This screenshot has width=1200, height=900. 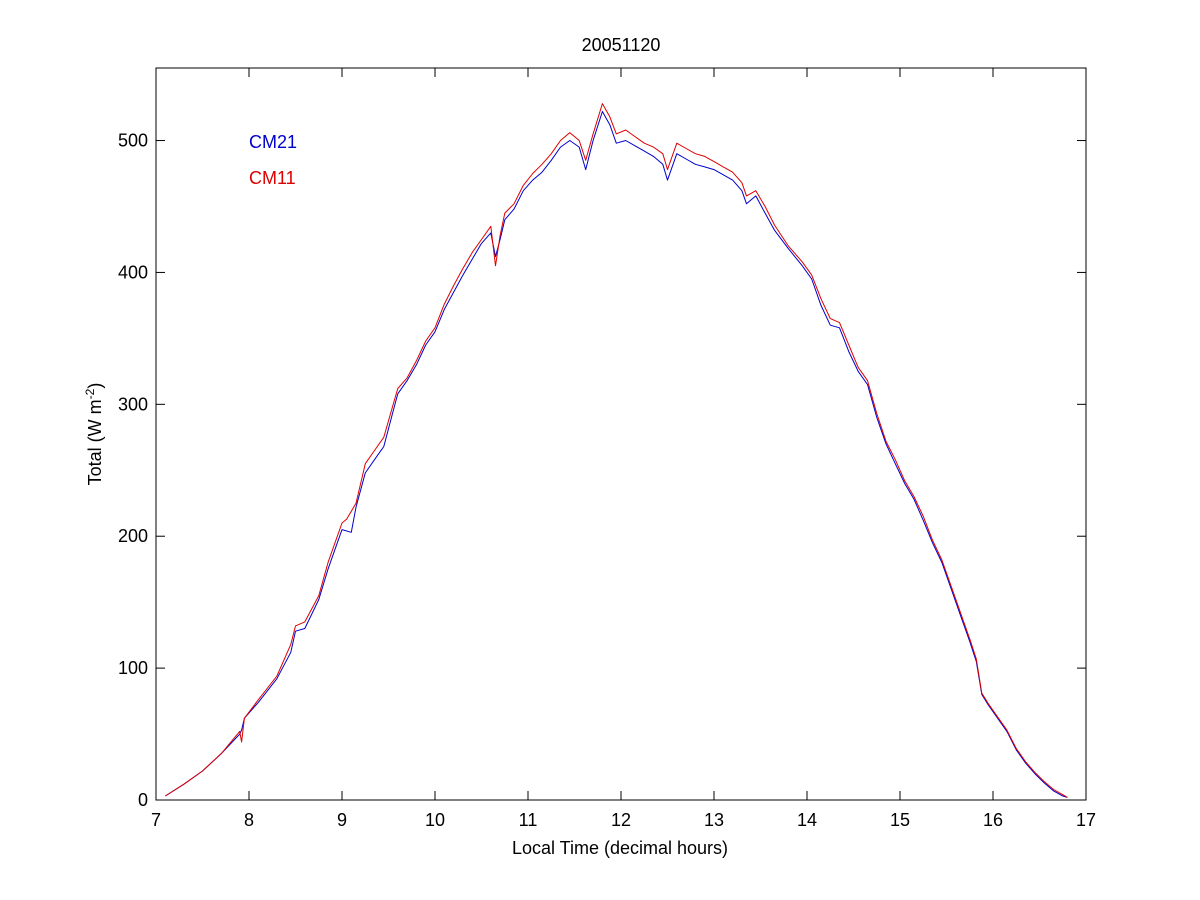 I want to click on x-tick-label: 16, so click(x=993, y=820).